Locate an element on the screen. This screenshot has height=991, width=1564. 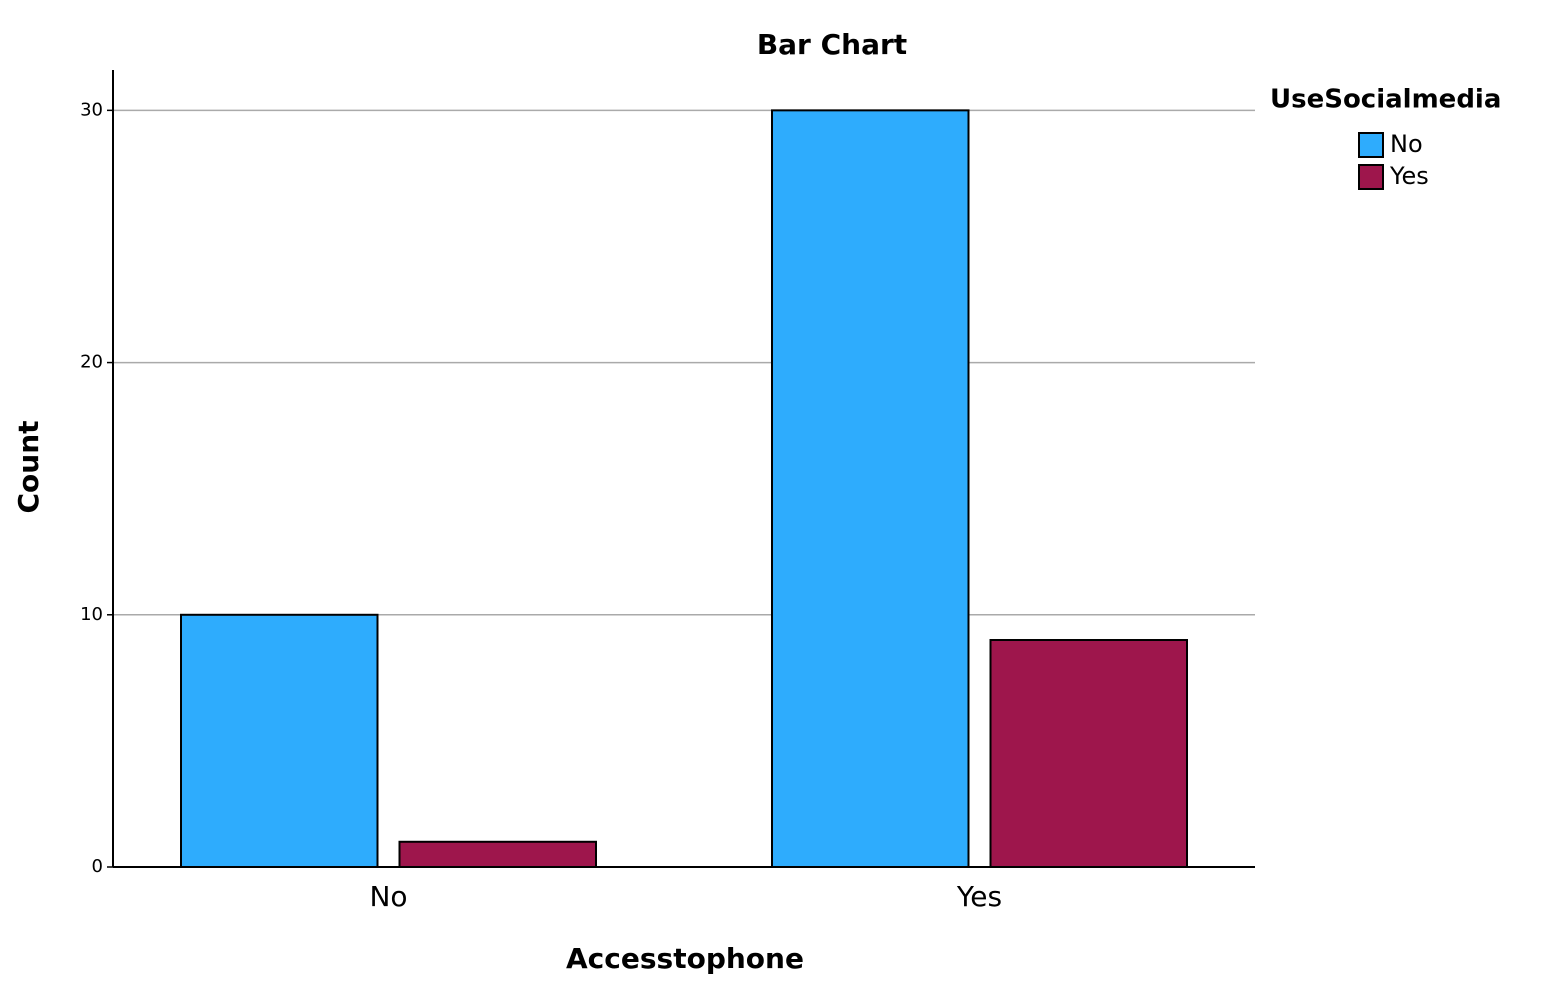
y-tick-label: 0 is located at coordinates (97, 866).